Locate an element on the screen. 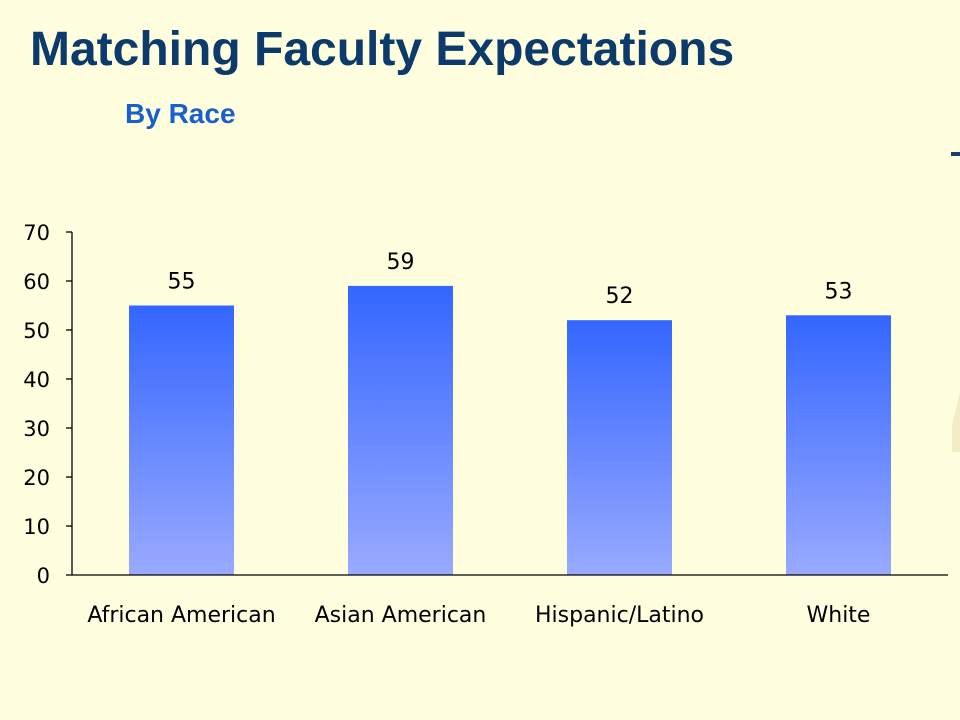 The image size is (960, 720). data-label: 55 is located at coordinates (182, 282).